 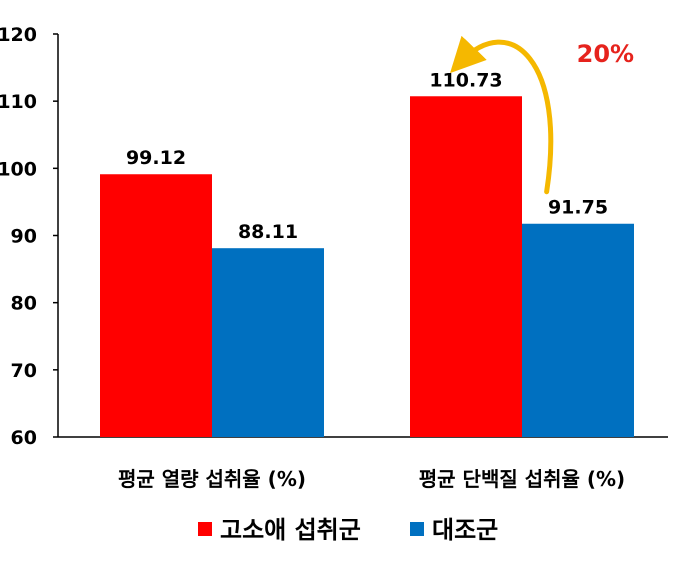 I want to click on legend-label: 대조군, so click(x=465, y=530).